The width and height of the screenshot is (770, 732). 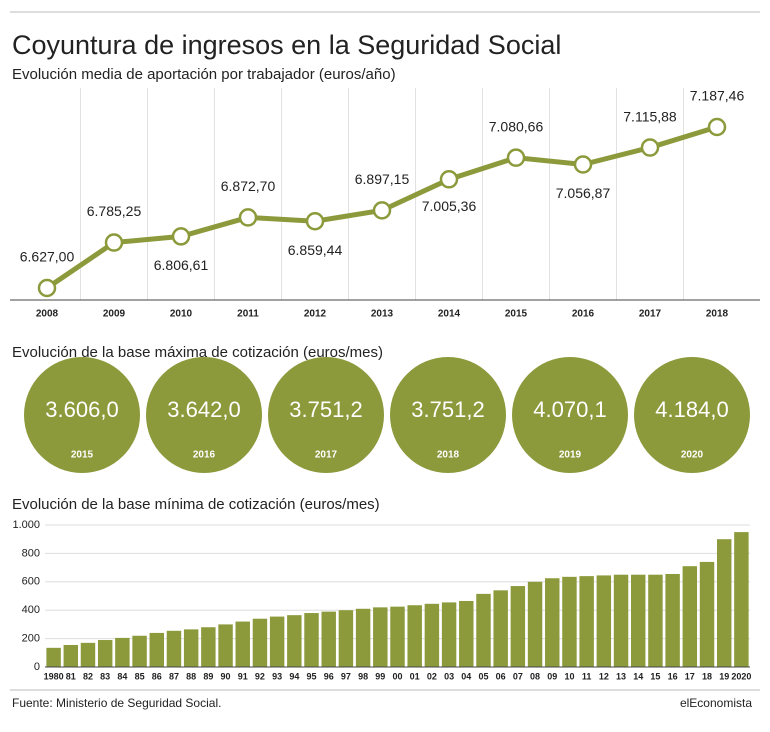 What do you see at coordinates (587, 676) in the screenshot?
I see `x-tick-label: 11` at bounding box center [587, 676].